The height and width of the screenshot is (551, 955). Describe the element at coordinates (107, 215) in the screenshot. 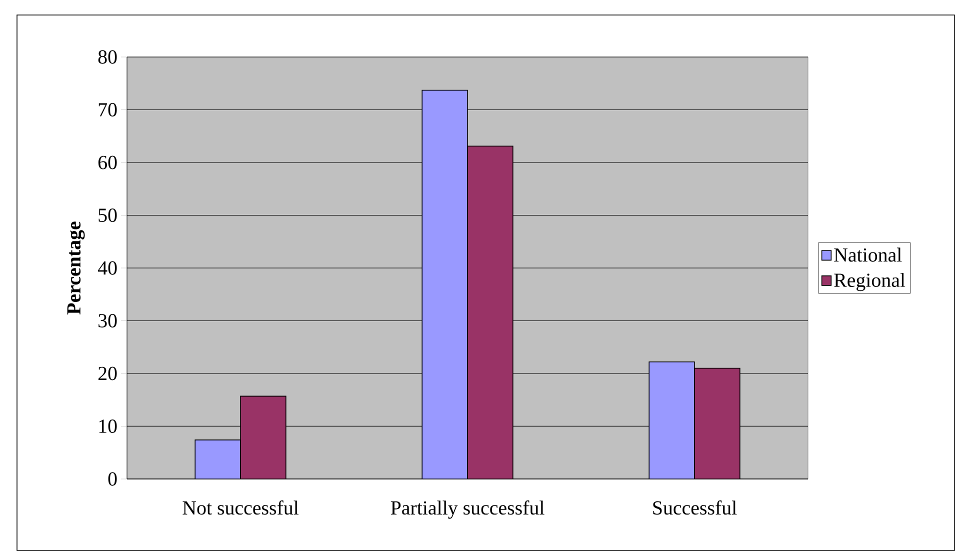

I see `y-tick-label: 50` at that location.